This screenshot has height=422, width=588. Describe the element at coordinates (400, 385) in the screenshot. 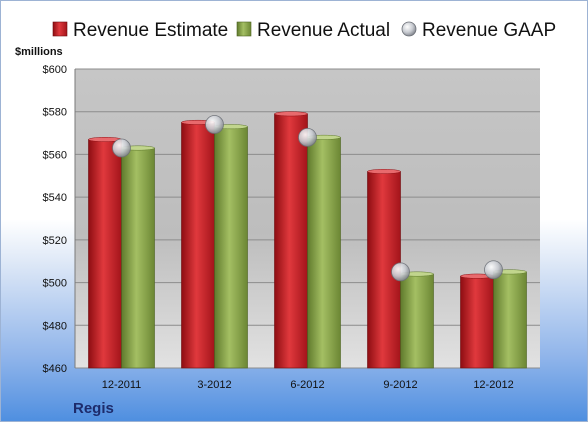

I see `x-tick-label: 9-2012` at that location.